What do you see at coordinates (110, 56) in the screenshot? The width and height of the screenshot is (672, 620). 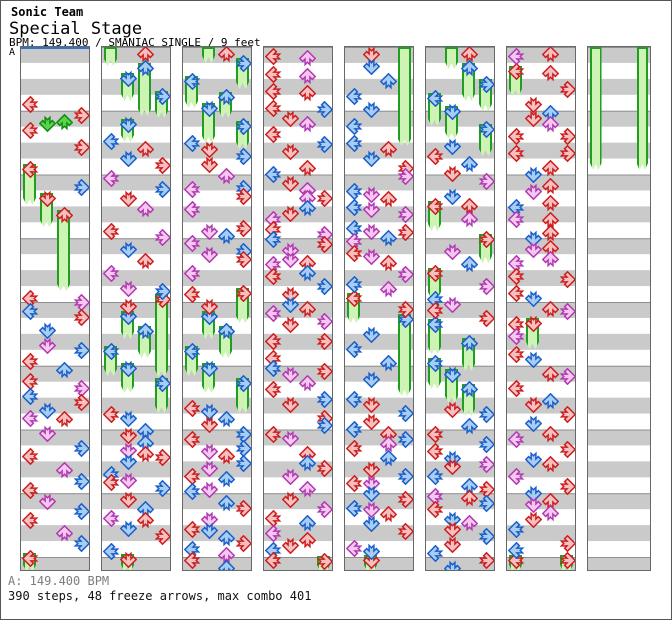 I see `freeze-body-left` at bounding box center [110, 56].